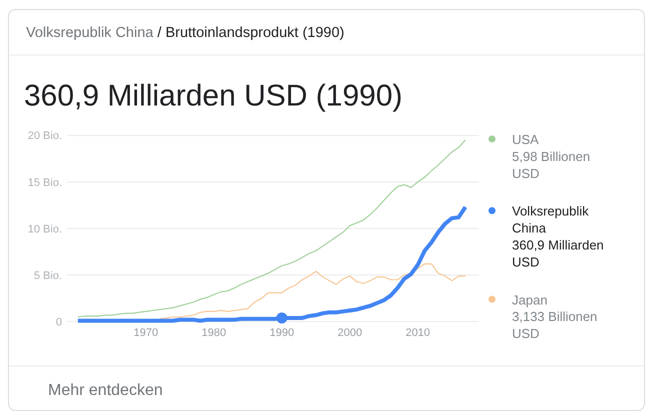  I want to click on x-tick-label: 2000, so click(350, 333).